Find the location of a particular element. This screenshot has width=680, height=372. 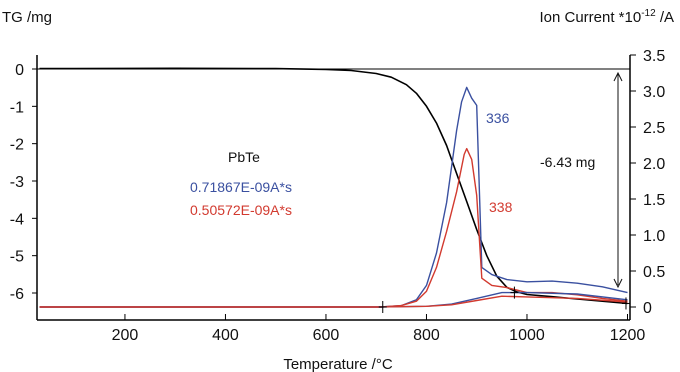

right-tick-label: 2.0 is located at coordinates (654, 164).